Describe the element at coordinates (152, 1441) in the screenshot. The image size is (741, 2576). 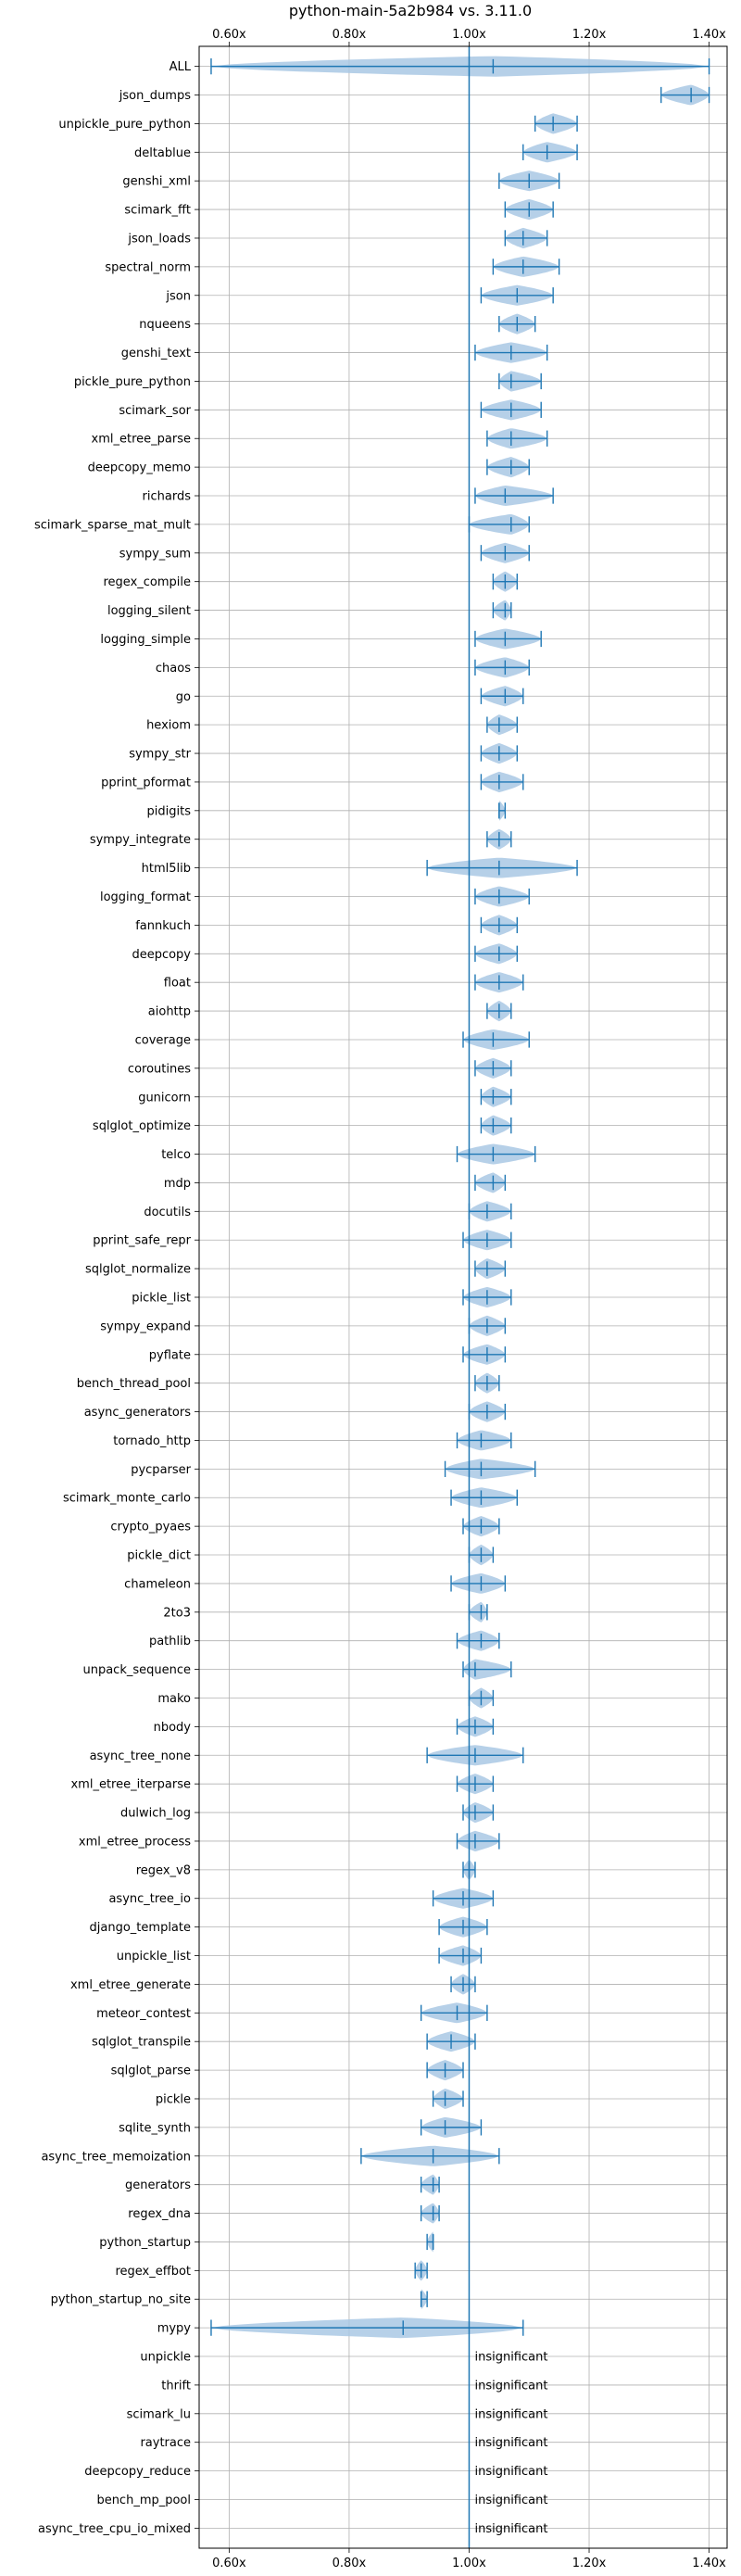
I see `benchmark-label: tornado_http` at that location.